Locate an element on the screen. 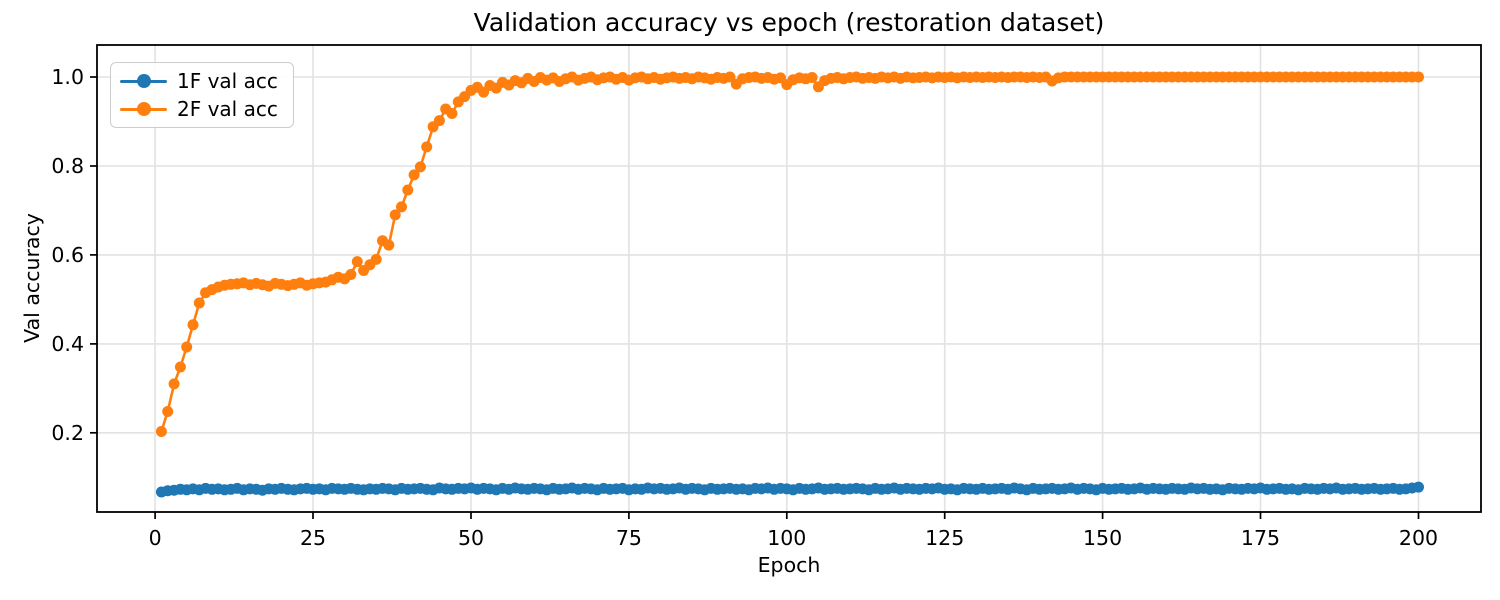 This screenshot has width=1500, height=600. legend-dot-2f-icon is located at coordinates (143, 109).